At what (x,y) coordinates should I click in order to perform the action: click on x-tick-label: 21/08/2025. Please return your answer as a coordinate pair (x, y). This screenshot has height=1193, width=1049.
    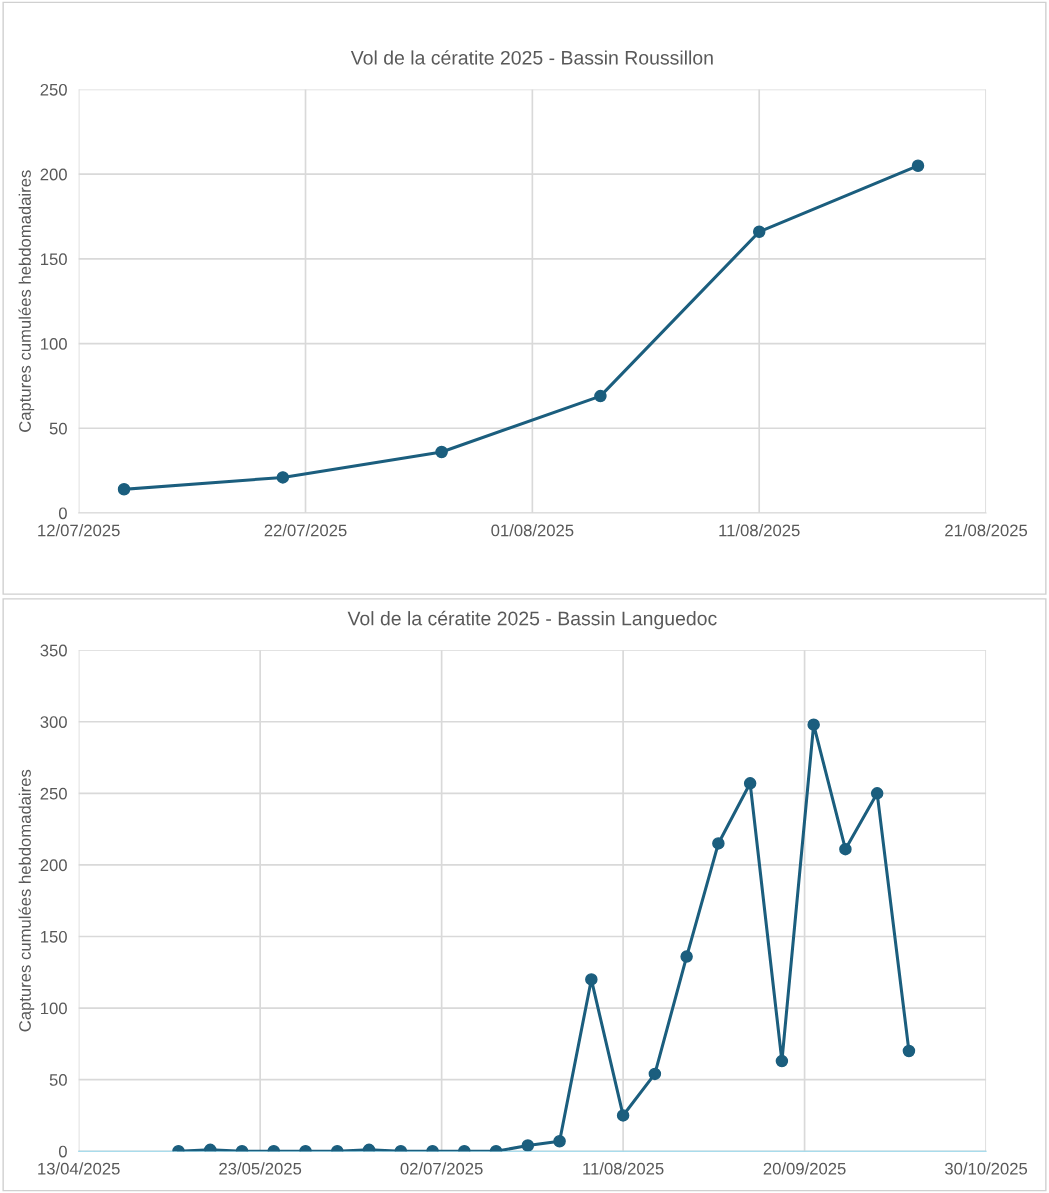
    Looking at the image, I should click on (986, 530).